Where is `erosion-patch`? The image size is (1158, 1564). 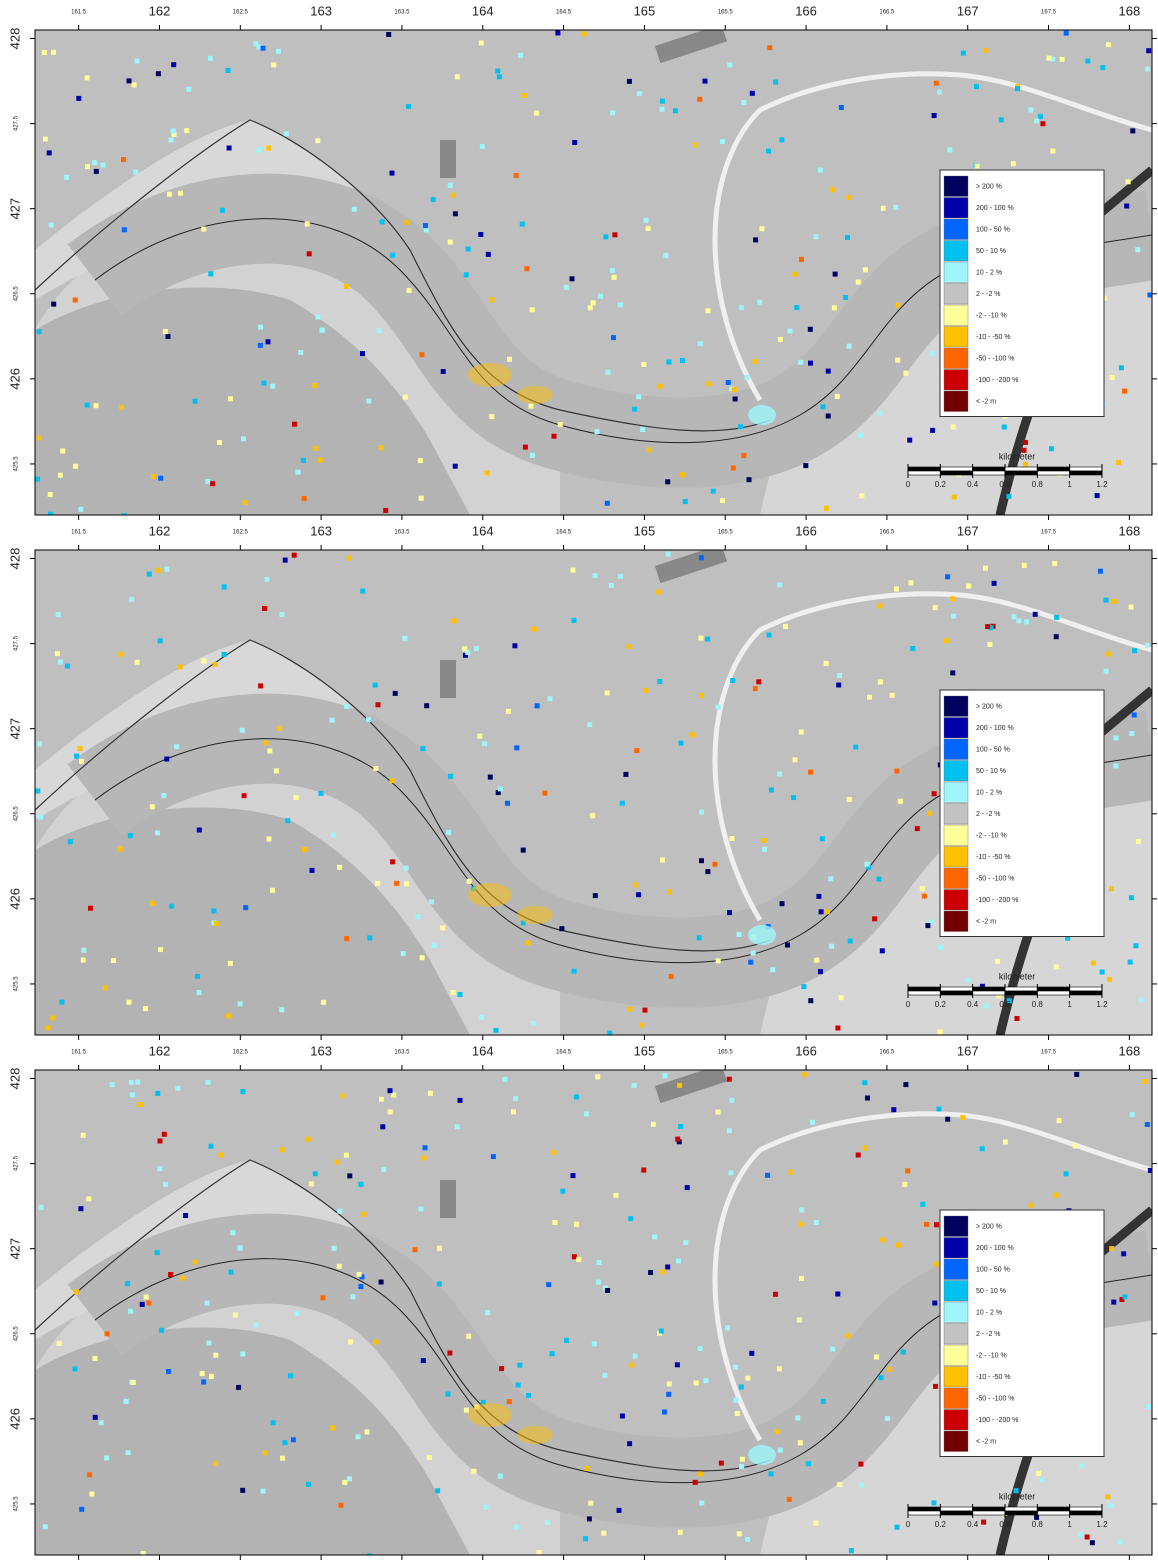 erosion-patch is located at coordinates (535, 1435).